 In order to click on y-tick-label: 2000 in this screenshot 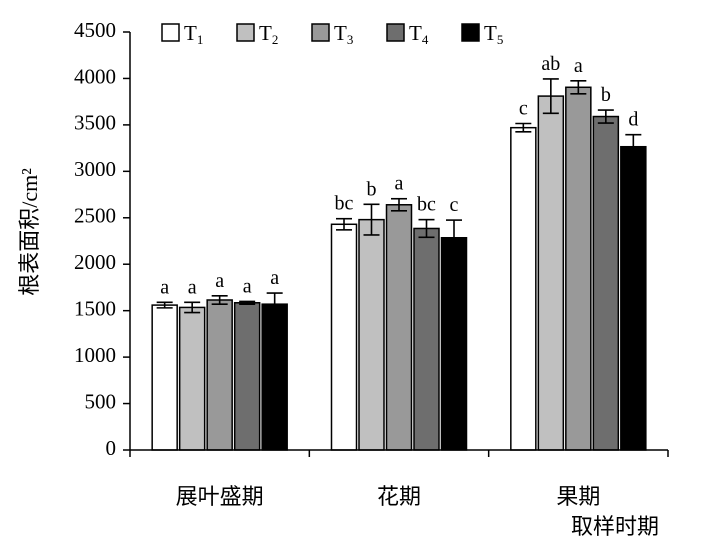, I will do `click(95, 262)`.